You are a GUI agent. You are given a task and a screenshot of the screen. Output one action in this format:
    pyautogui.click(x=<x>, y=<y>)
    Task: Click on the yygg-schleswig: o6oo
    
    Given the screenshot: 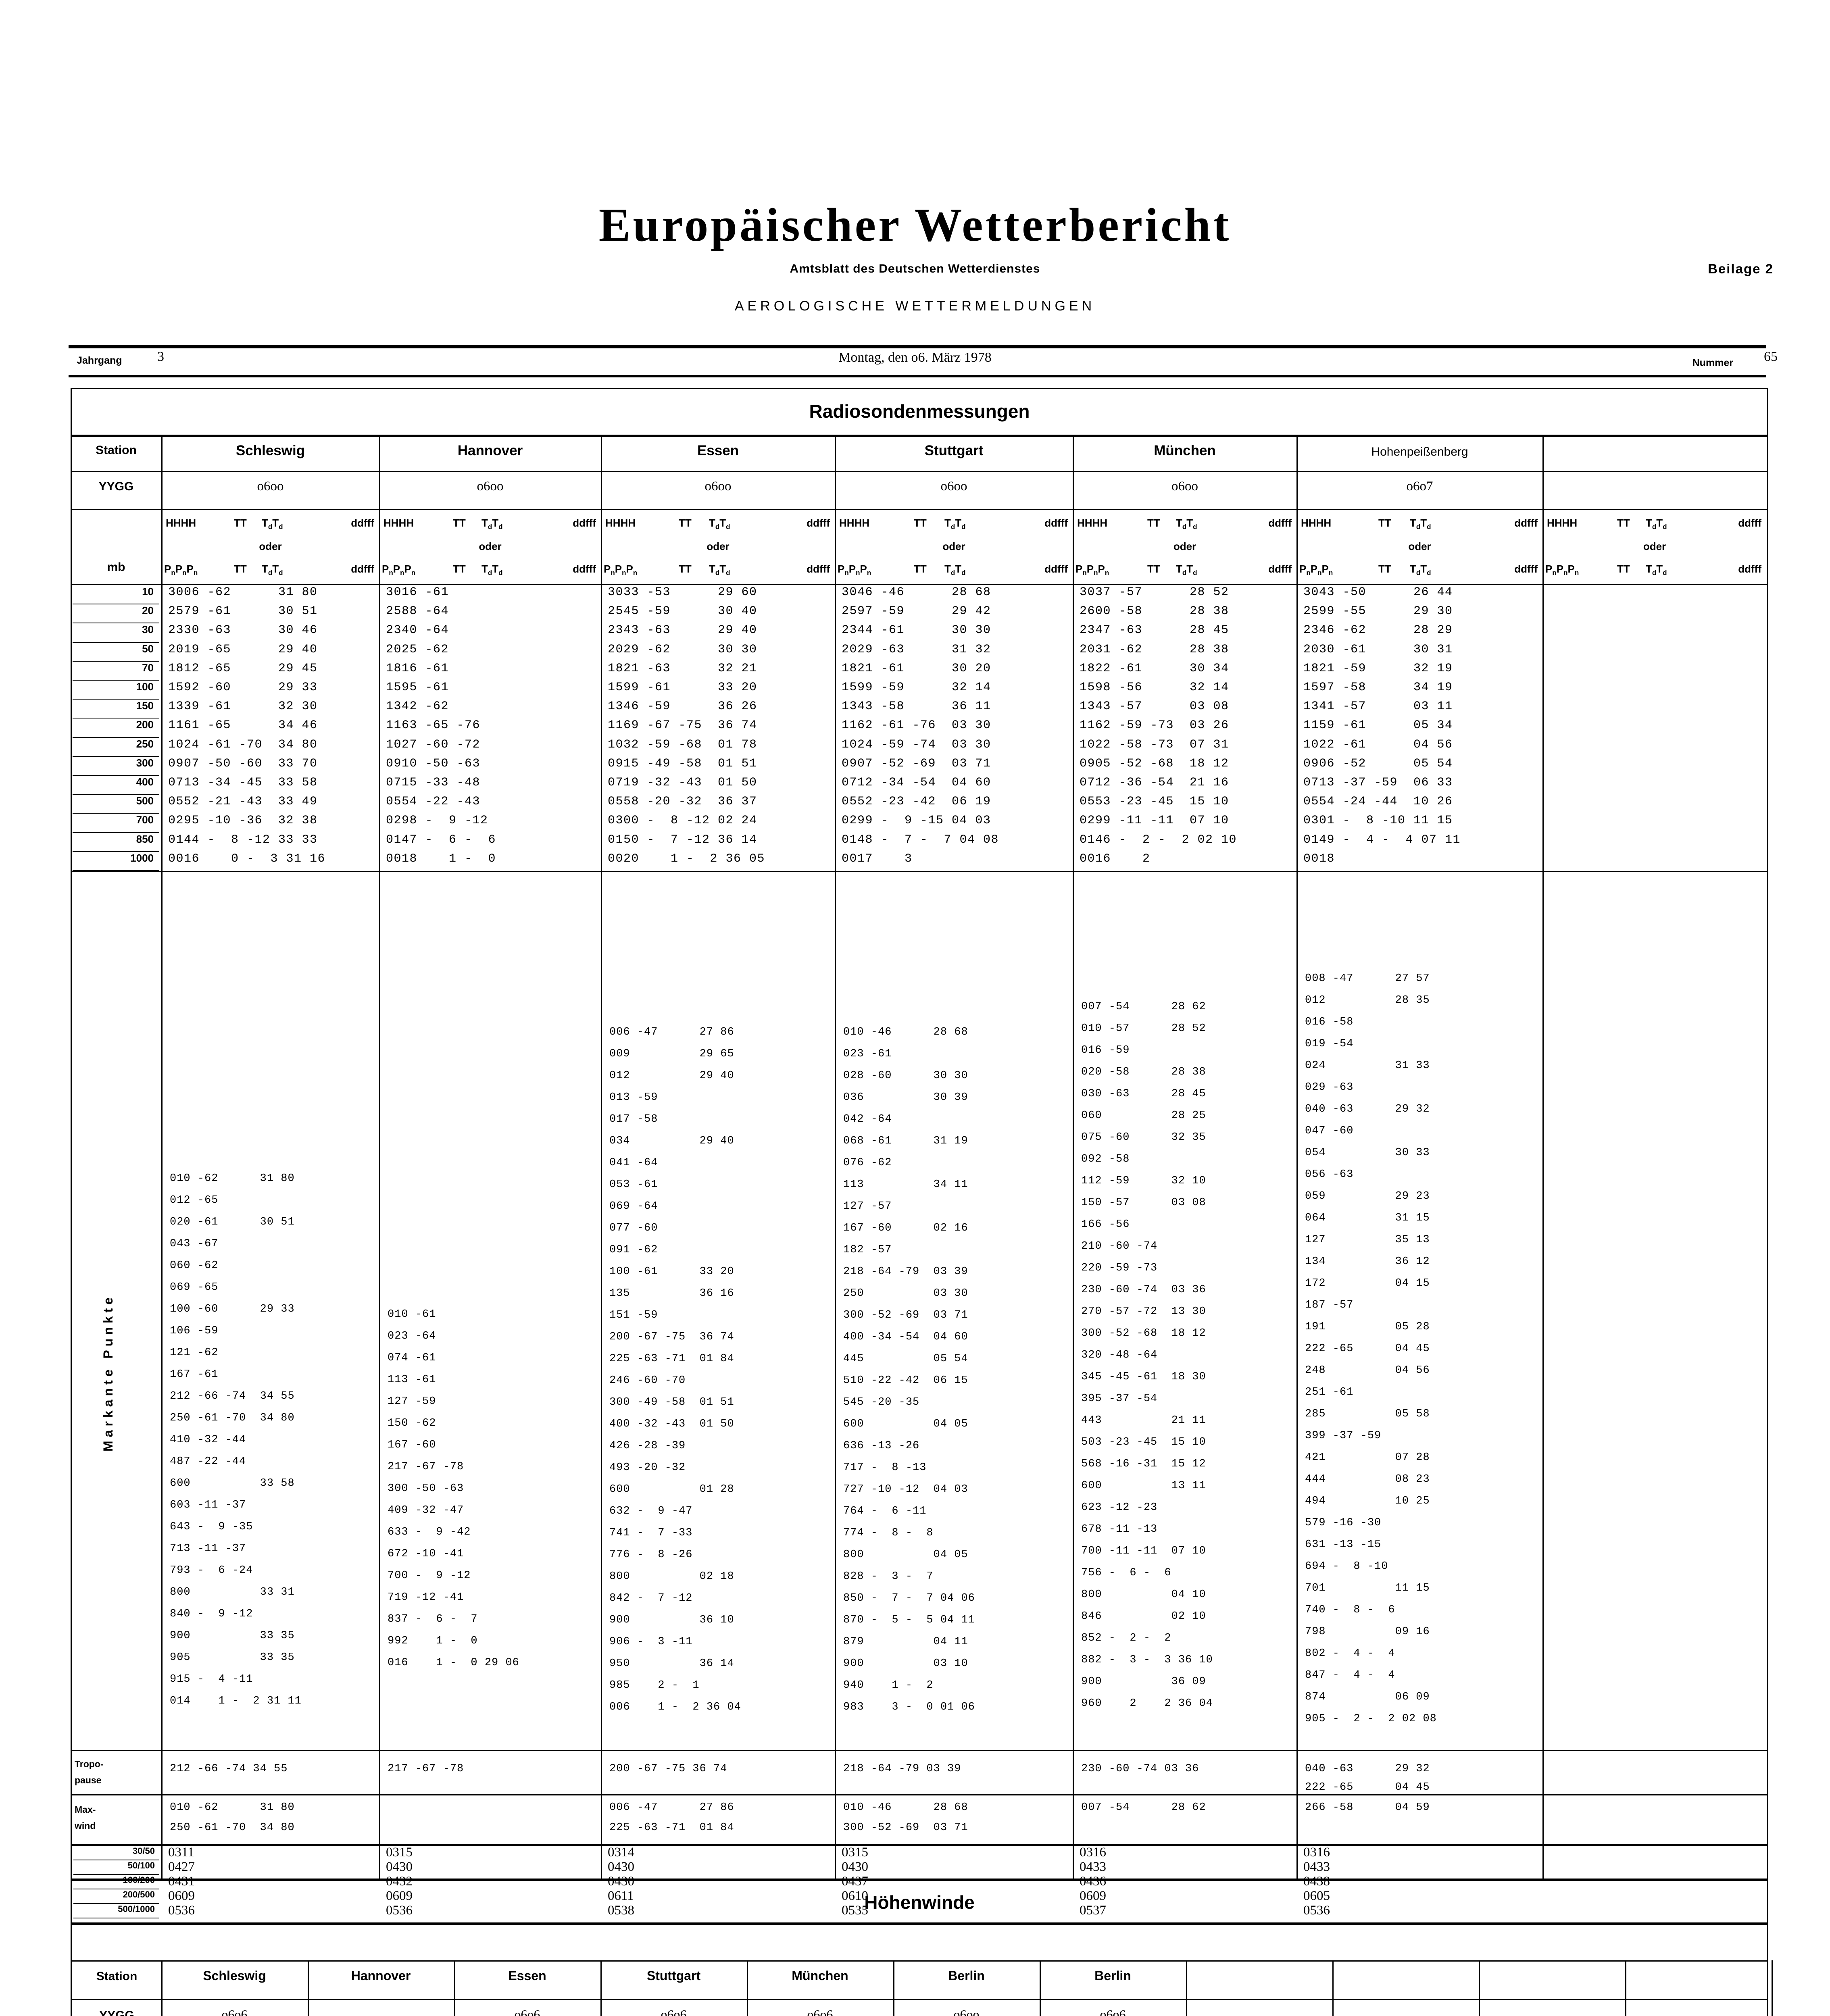 What is the action you would take?
    pyautogui.click(x=270, y=486)
    